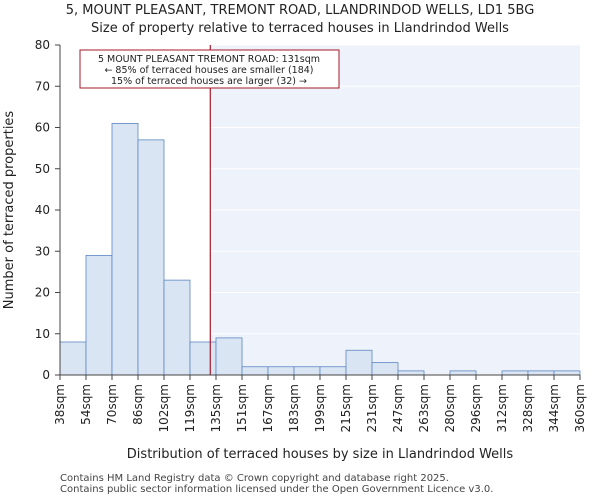 The image size is (600, 500). Describe the element at coordinates (372, 408) in the screenshot. I see `x-tick-label: 231sqm` at that location.